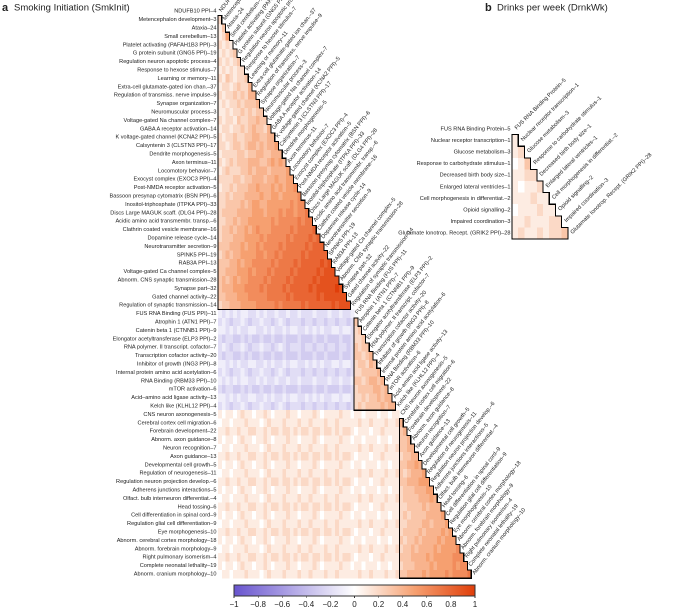 This screenshot has height=611, width=685. What do you see at coordinates (173, 398) in the screenshot?
I see `row-label: Acid–amino acid ligase activity–13` at bounding box center [173, 398].